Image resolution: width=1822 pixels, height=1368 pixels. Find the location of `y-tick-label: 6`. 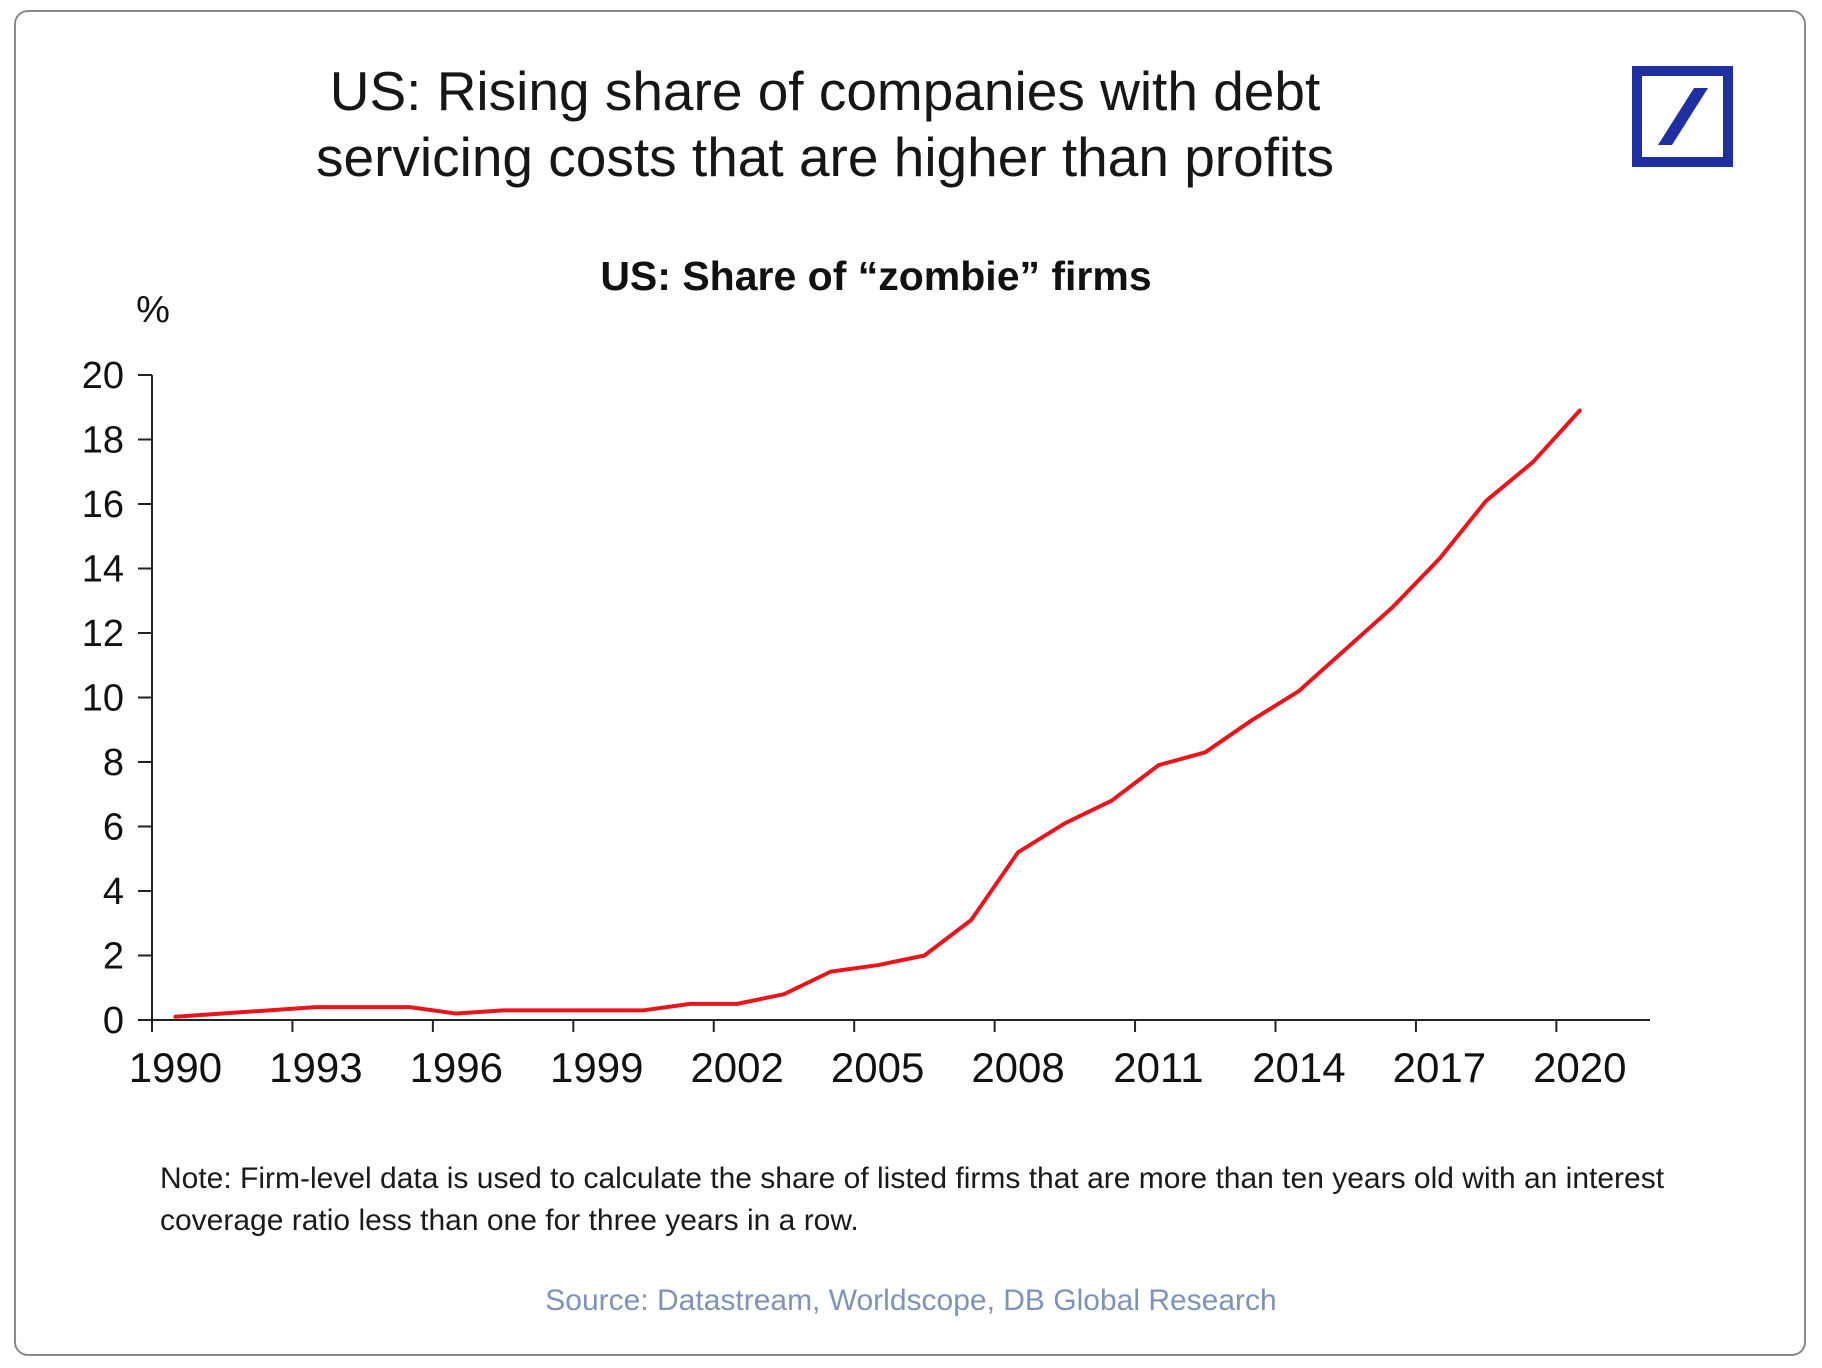

y-tick-label: 6 is located at coordinates (113, 828).